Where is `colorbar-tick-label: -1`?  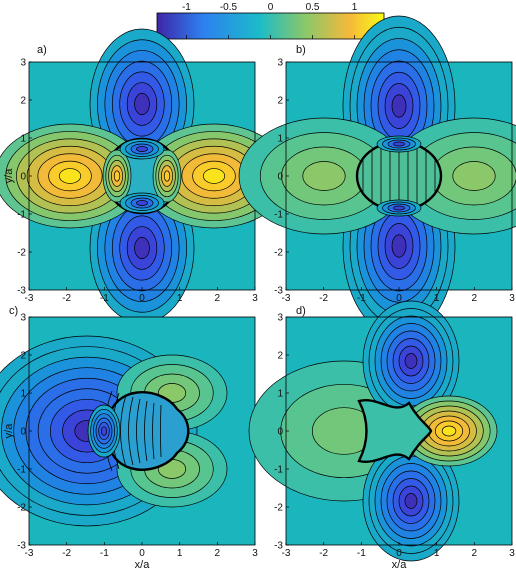 colorbar-tick-label: -1 is located at coordinates (186, 7).